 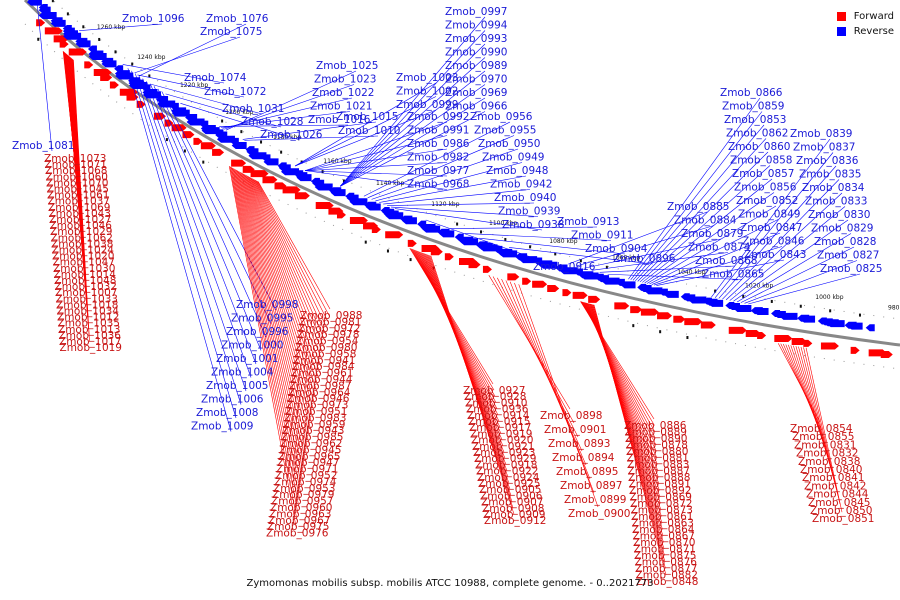 What do you see at coordinates (661, 504) in the screenshot?
I see `gene-label: Zmob_0872` at bounding box center [661, 504].